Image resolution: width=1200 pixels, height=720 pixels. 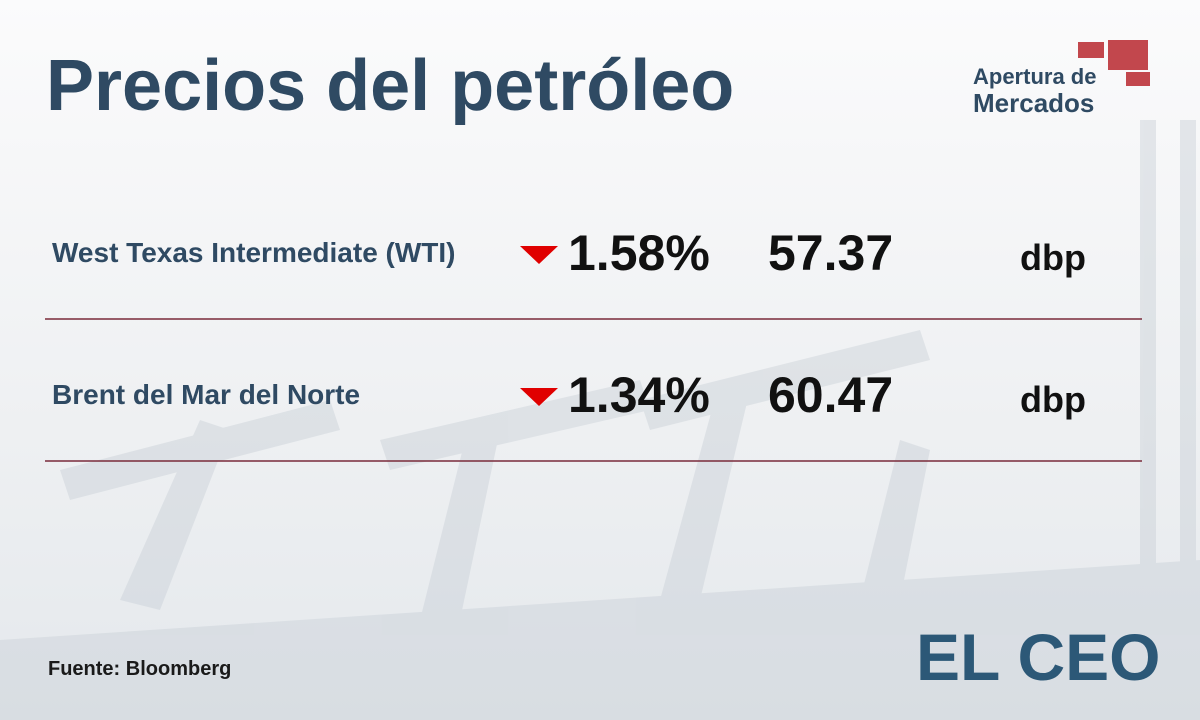 I want to click on change: 1.34%, so click(x=639, y=395).